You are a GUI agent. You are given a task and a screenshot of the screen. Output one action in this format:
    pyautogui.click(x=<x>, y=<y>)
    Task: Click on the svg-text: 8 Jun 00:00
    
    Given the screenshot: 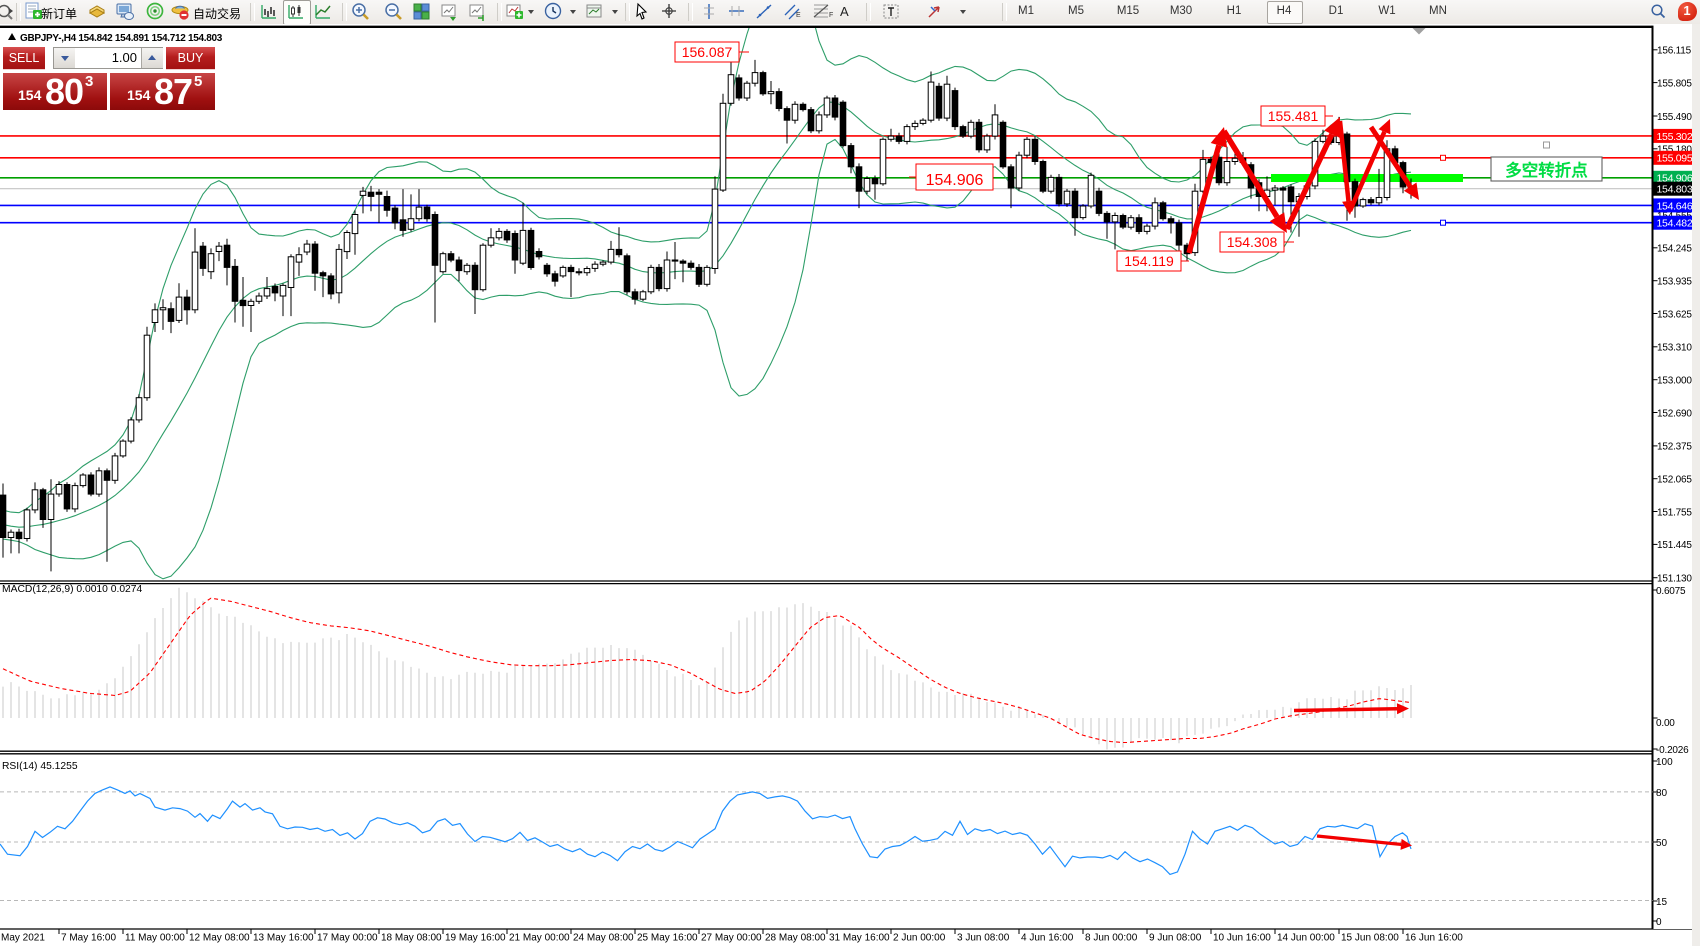 What is the action you would take?
    pyautogui.click(x=1111, y=938)
    